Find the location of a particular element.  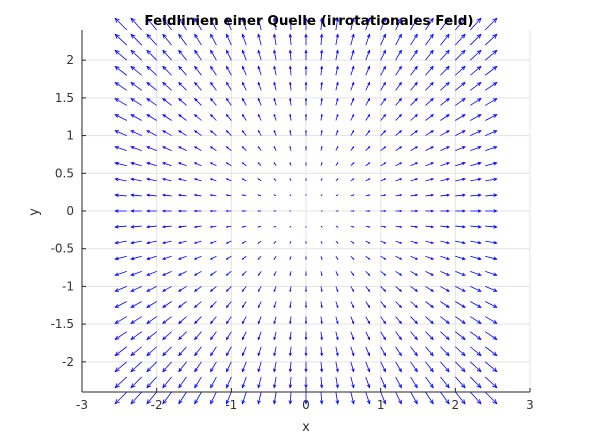

y-tick-label: 0 is located at coordinates (70, 211).